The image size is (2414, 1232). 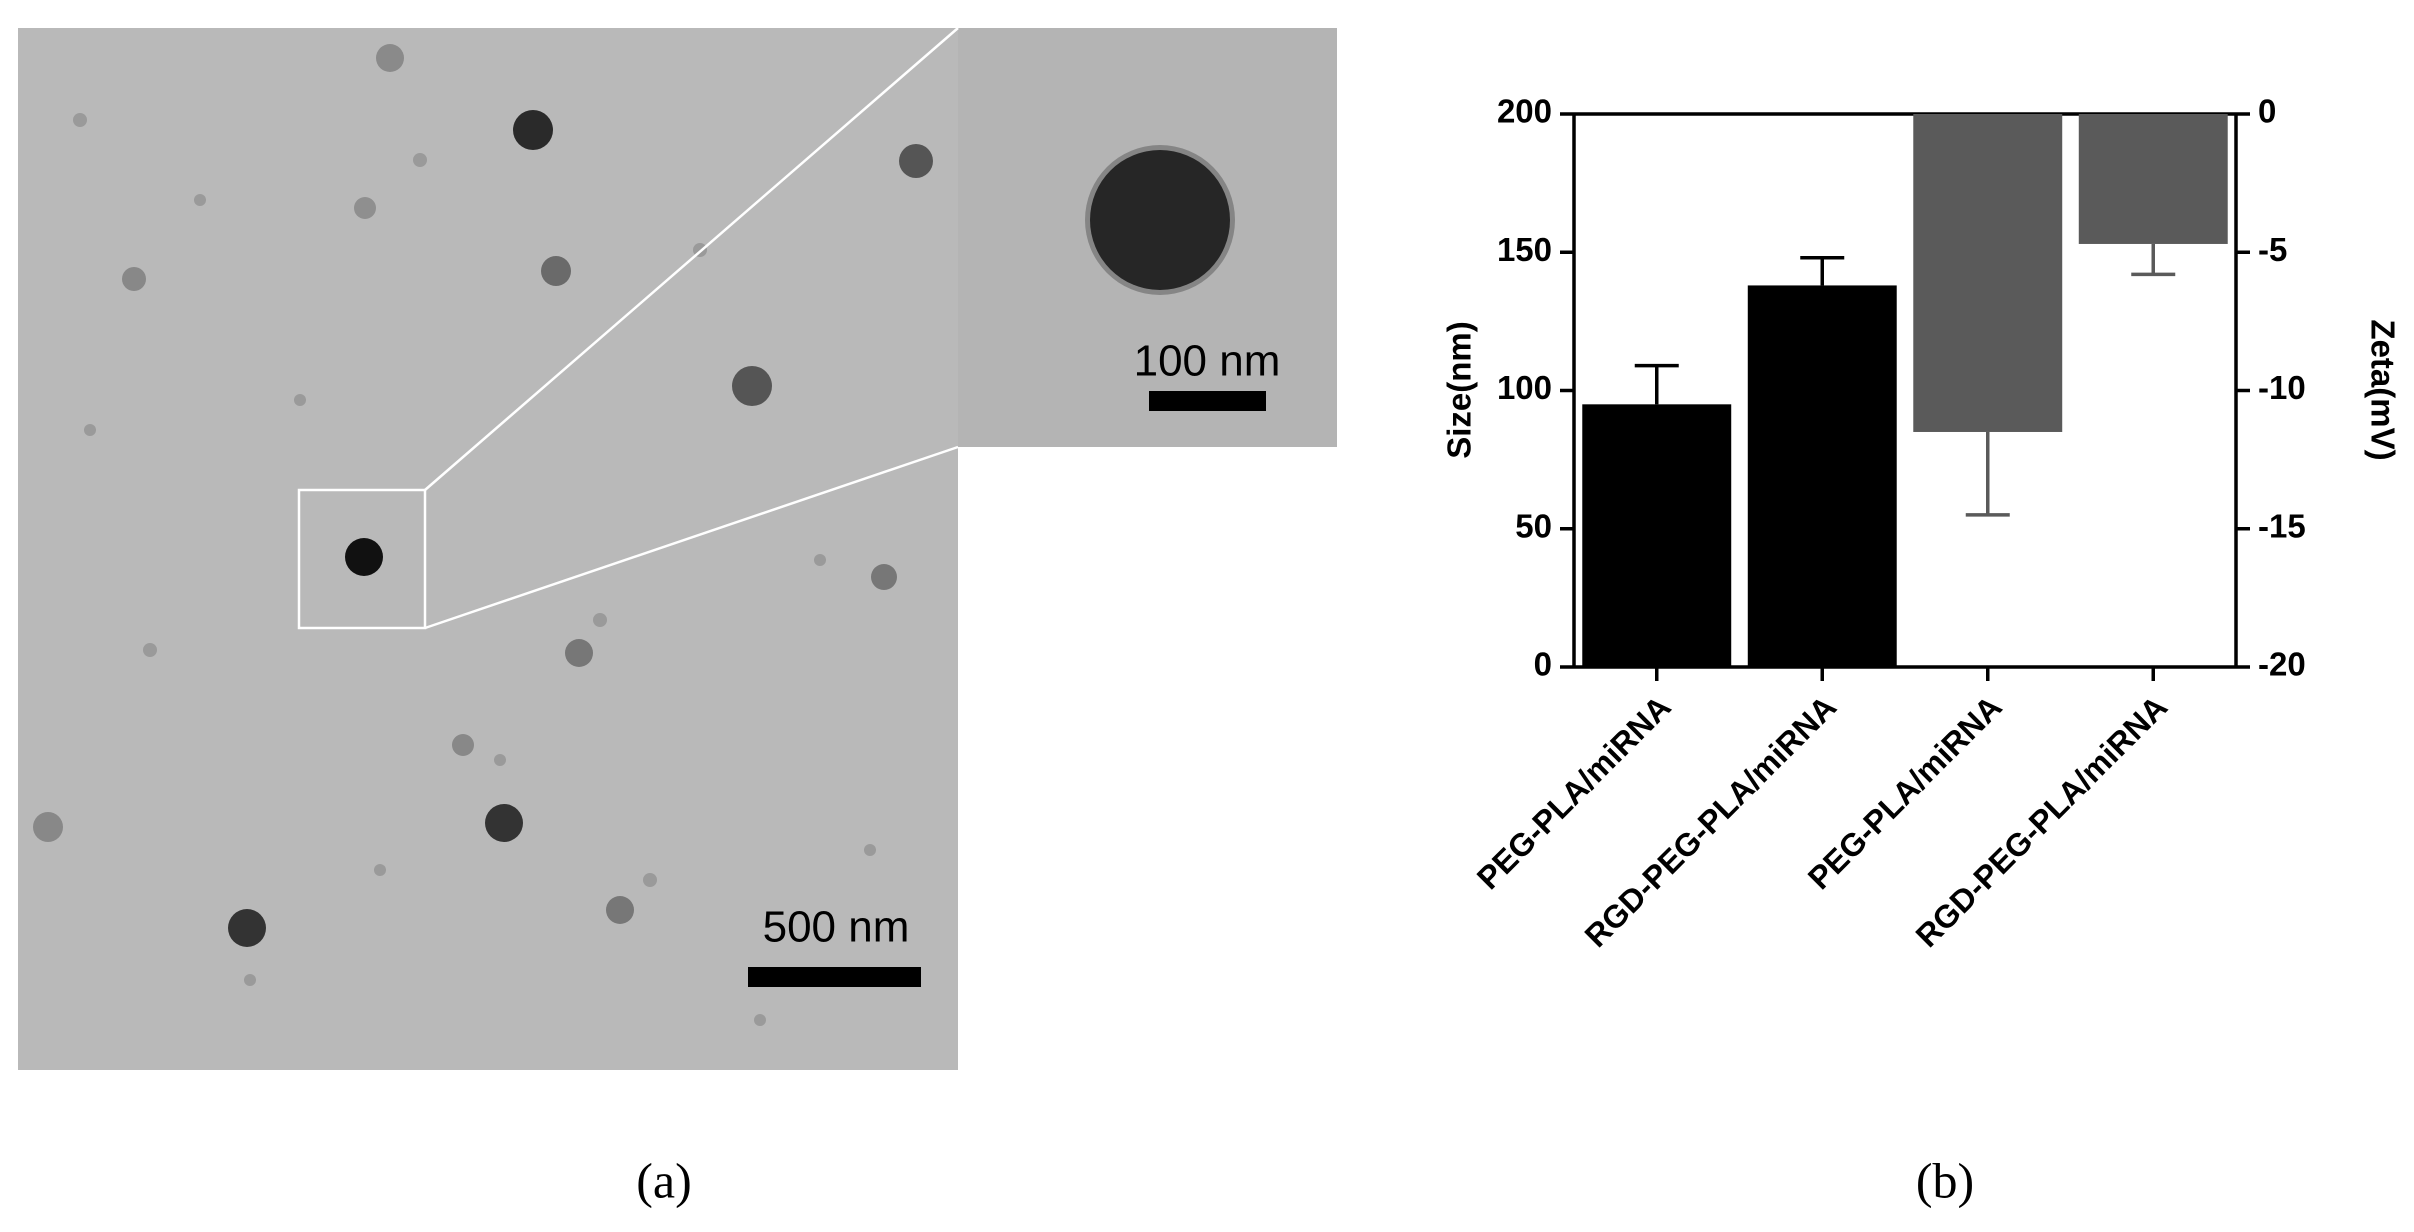 I want to click on y-tick-label: 100, so click(x=1524, y=387).